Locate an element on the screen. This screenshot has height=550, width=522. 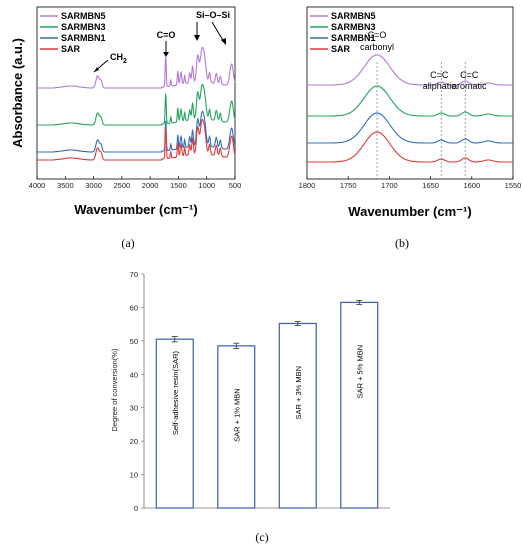
x-ticks-a: 4000 3500 3000 2500 2000 1500 1000 500 is located at coordinates (135, 183).